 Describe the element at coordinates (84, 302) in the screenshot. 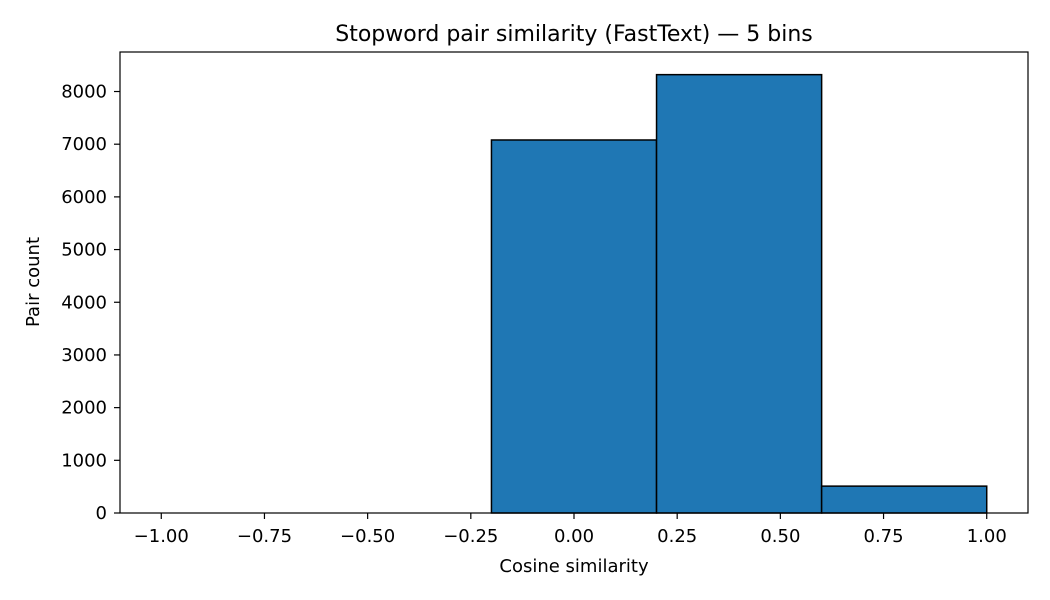

I see `y-tick-label: 4000` at that location.